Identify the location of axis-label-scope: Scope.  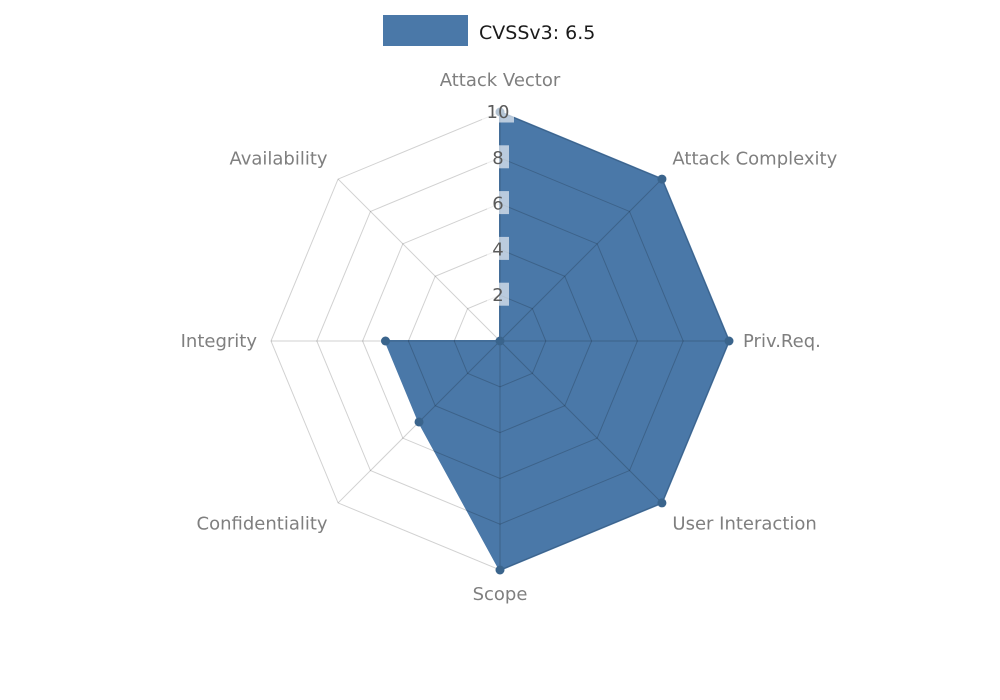
(500, 594).